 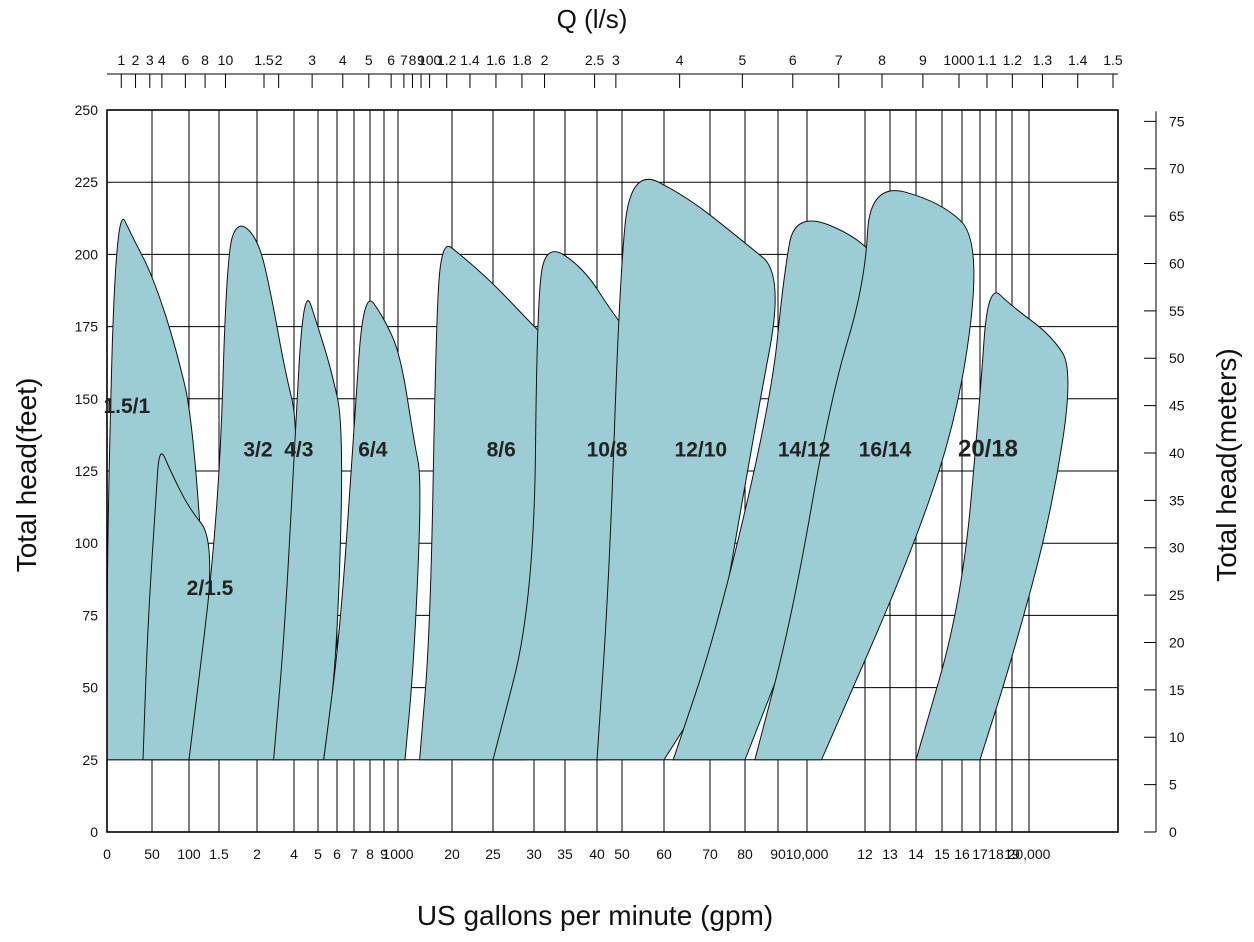 What do you see at coordinates (980, 854) in the screenshot?
I see `x-bottom-tick-label: 17` at bounding box center [980, 854].